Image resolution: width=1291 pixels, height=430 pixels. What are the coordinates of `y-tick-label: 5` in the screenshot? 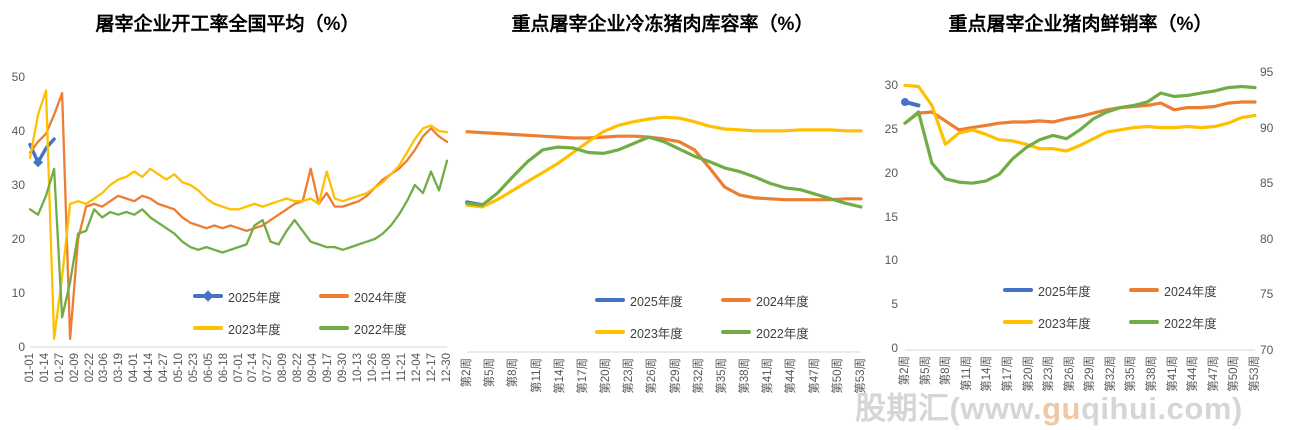 It's located at (894, 304).